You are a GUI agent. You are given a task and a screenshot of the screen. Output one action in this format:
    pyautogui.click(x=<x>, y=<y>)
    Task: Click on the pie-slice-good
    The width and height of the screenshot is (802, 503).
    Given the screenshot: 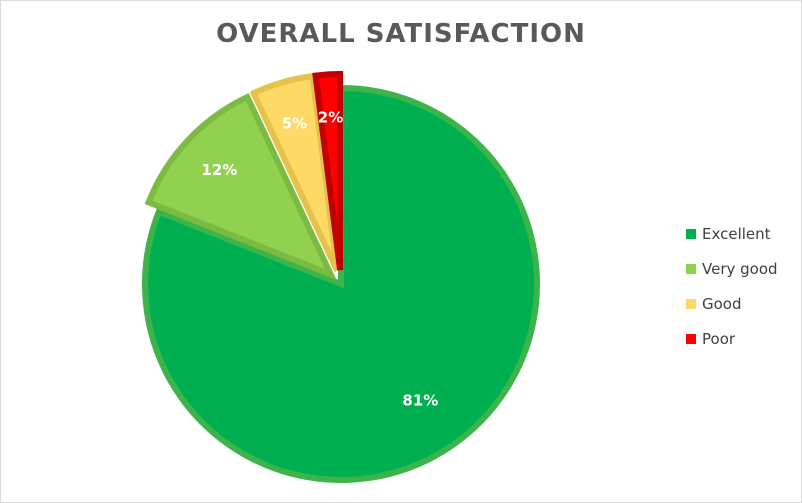 What is the action you would take?
    pyautogui.click(x=295, y=172)
    